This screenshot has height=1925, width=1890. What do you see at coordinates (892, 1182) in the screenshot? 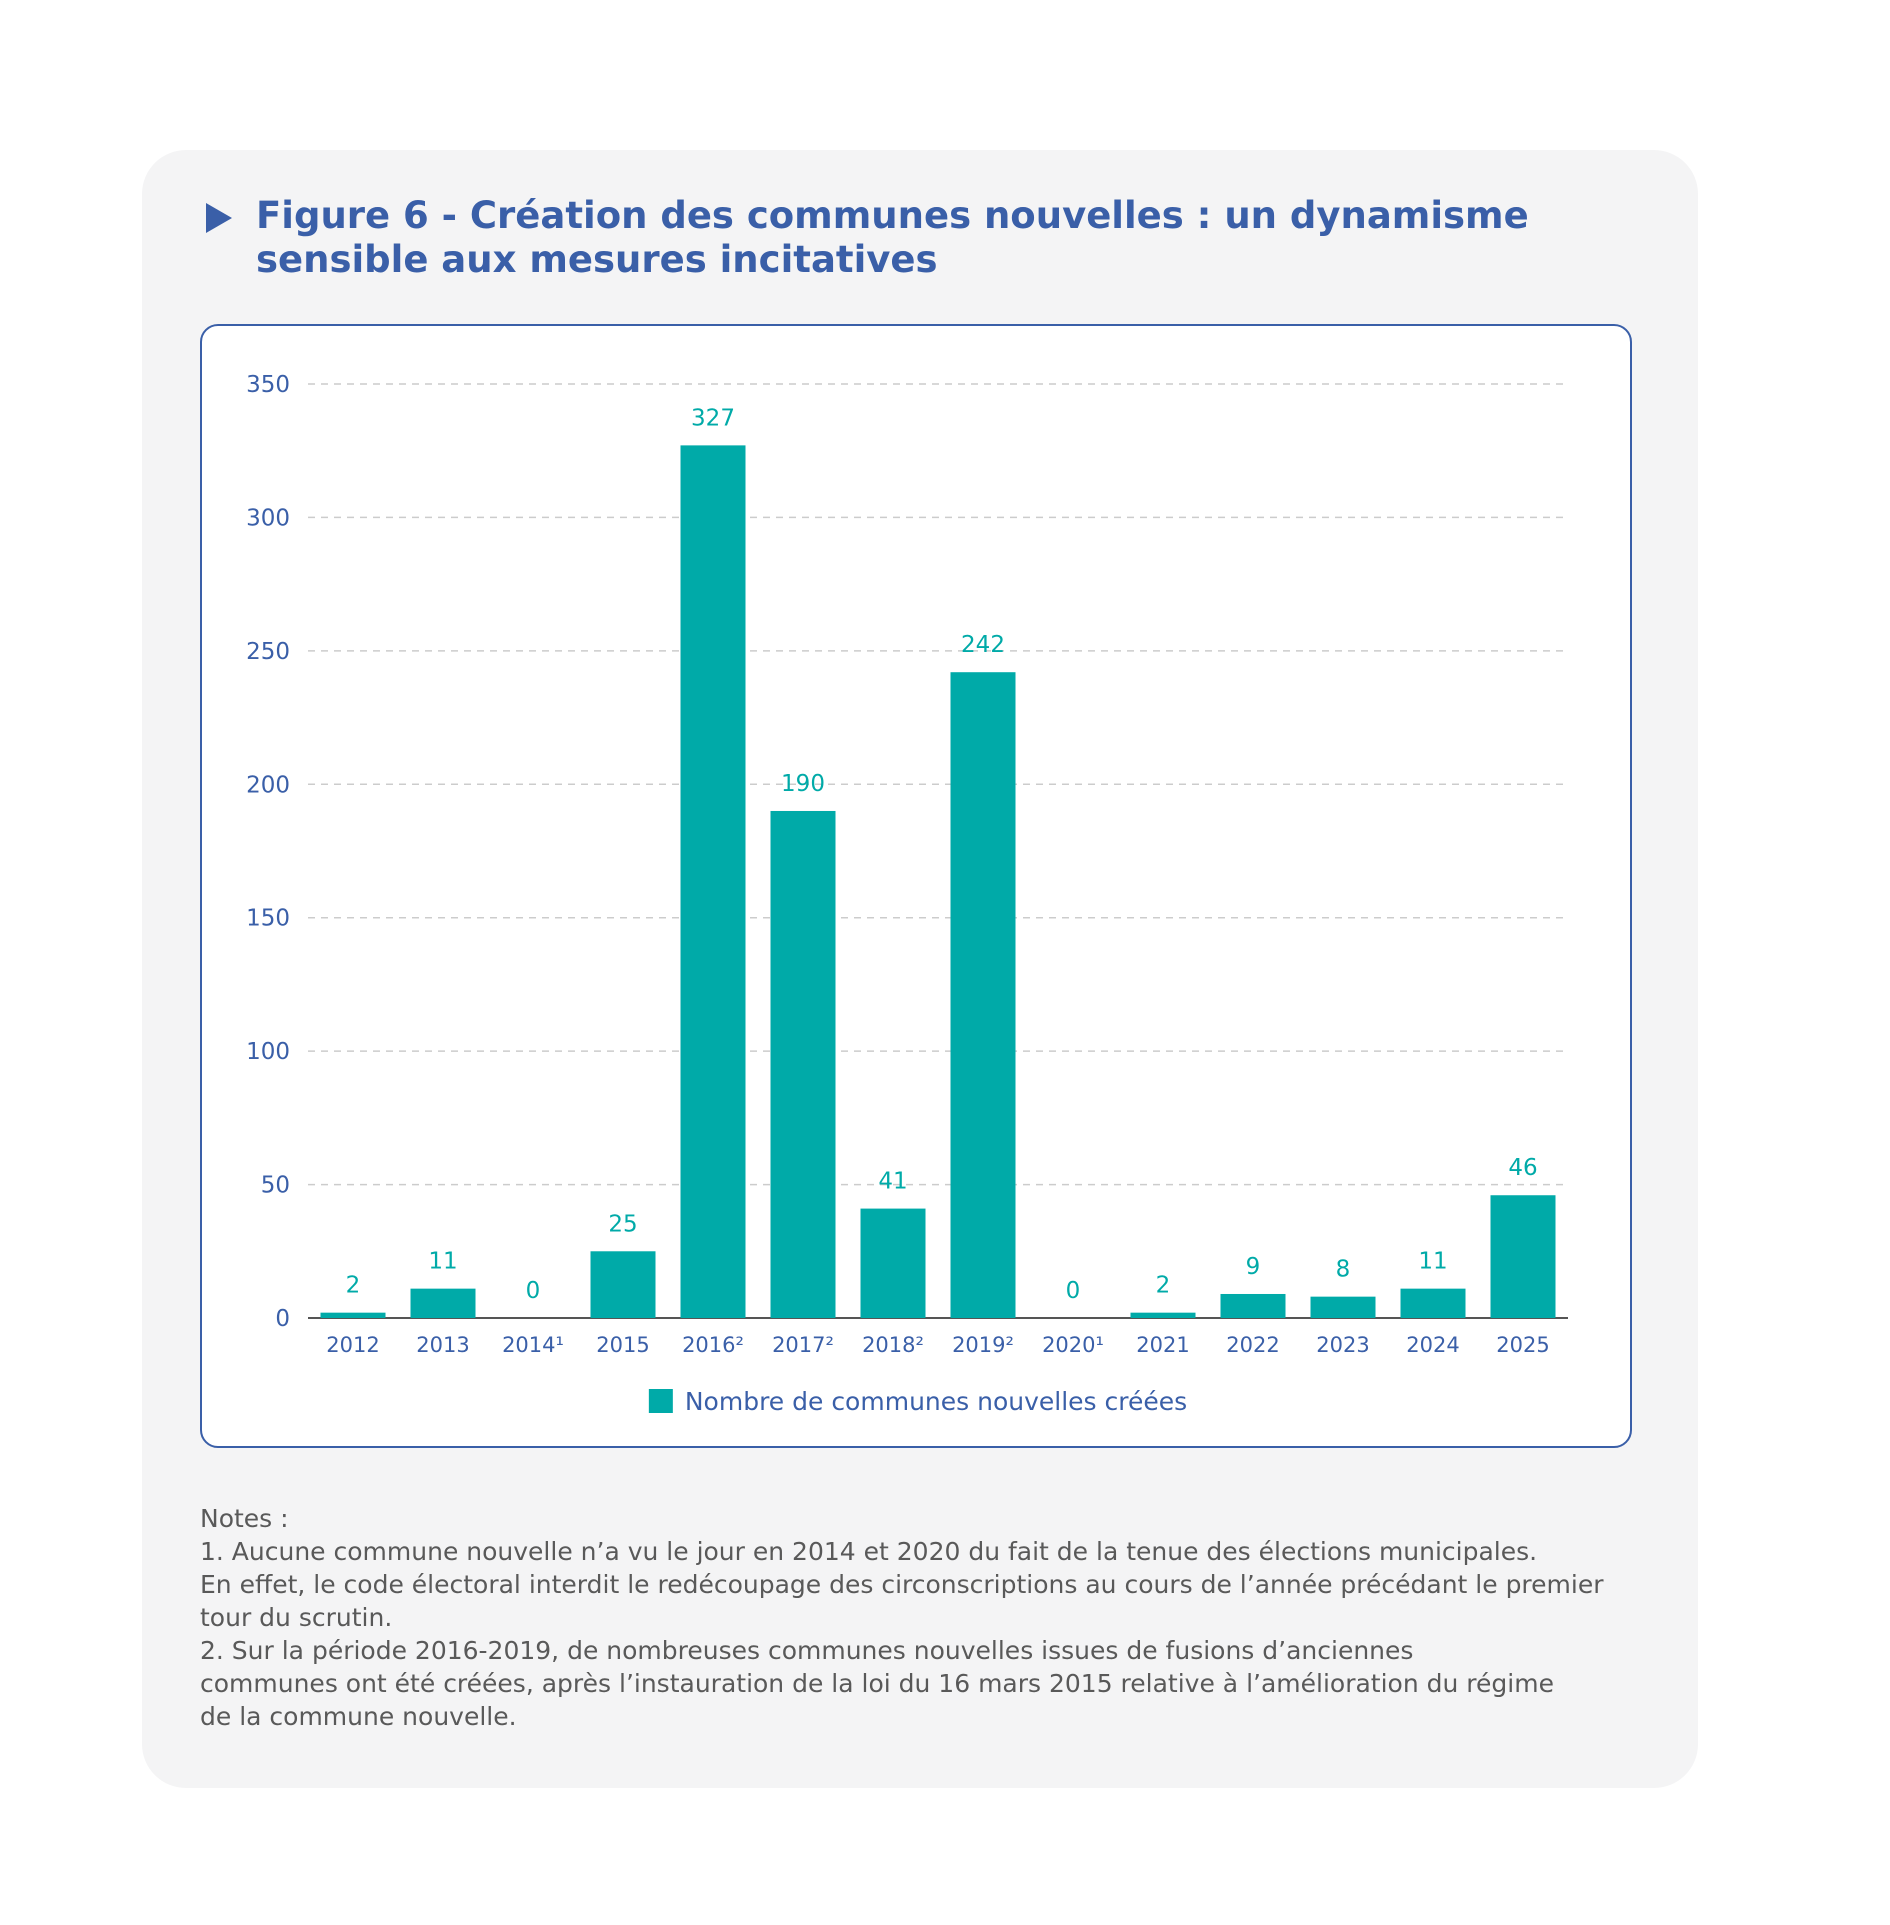
I see `data-label: 41` at bounding box center [892, 1182].